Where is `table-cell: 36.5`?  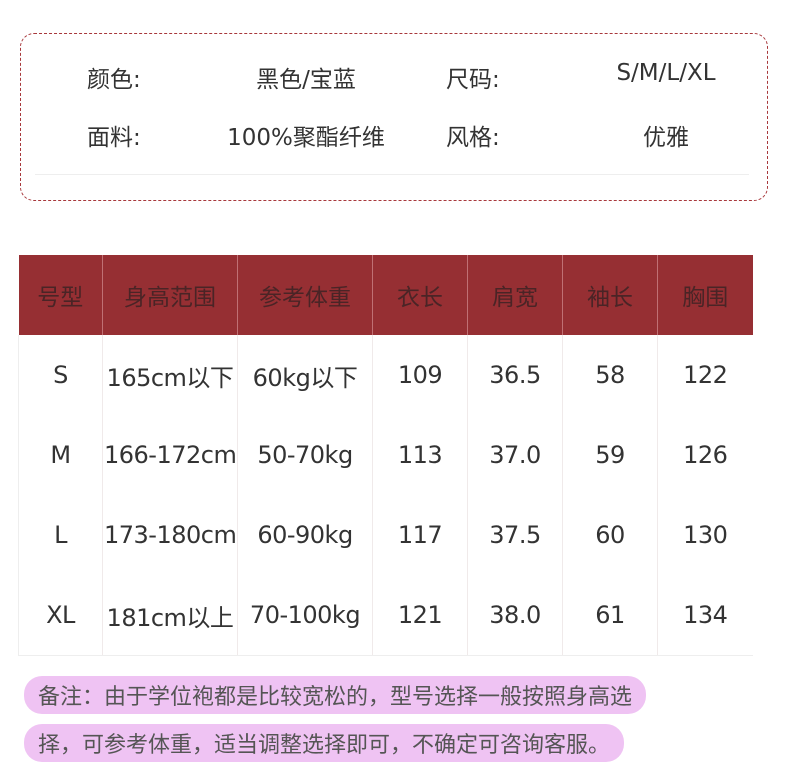
table-cell: 36.5 is located at coordinates (515, 375).